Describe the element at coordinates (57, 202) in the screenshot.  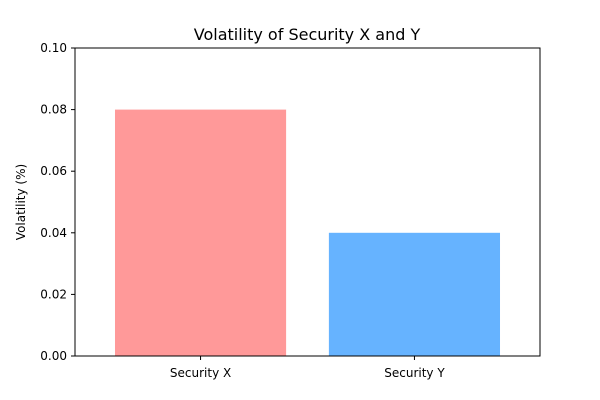
I see `y-axis-ticks: 0.00 0.02 0.04 0.06 0.08 0.10` at that location.